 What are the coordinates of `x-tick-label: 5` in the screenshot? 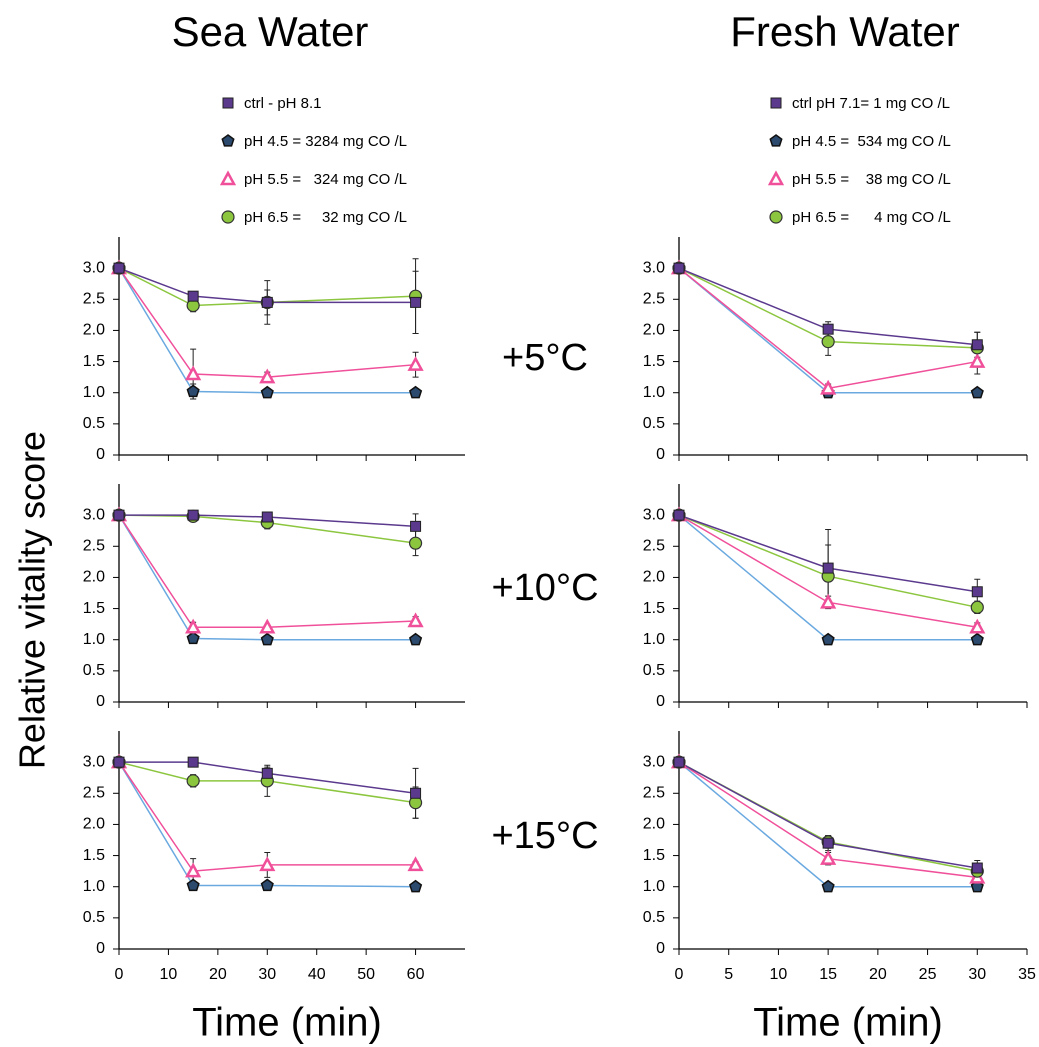 It's located at (728, 974).